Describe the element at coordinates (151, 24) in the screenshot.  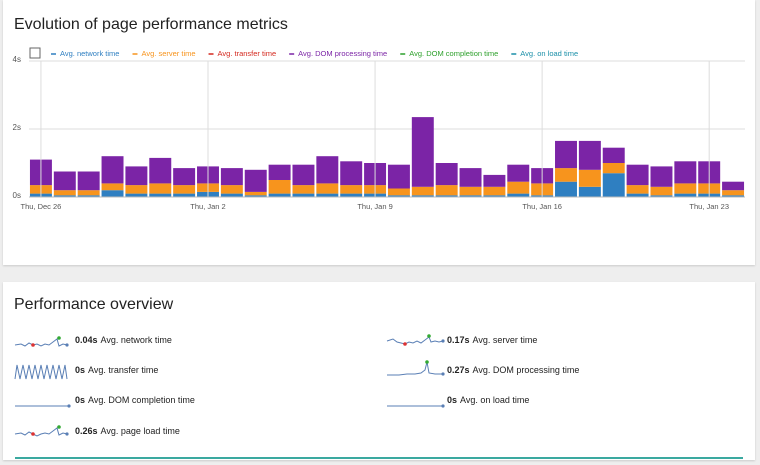
I see `chart-title: Evolution of page performance metrics` at that location.